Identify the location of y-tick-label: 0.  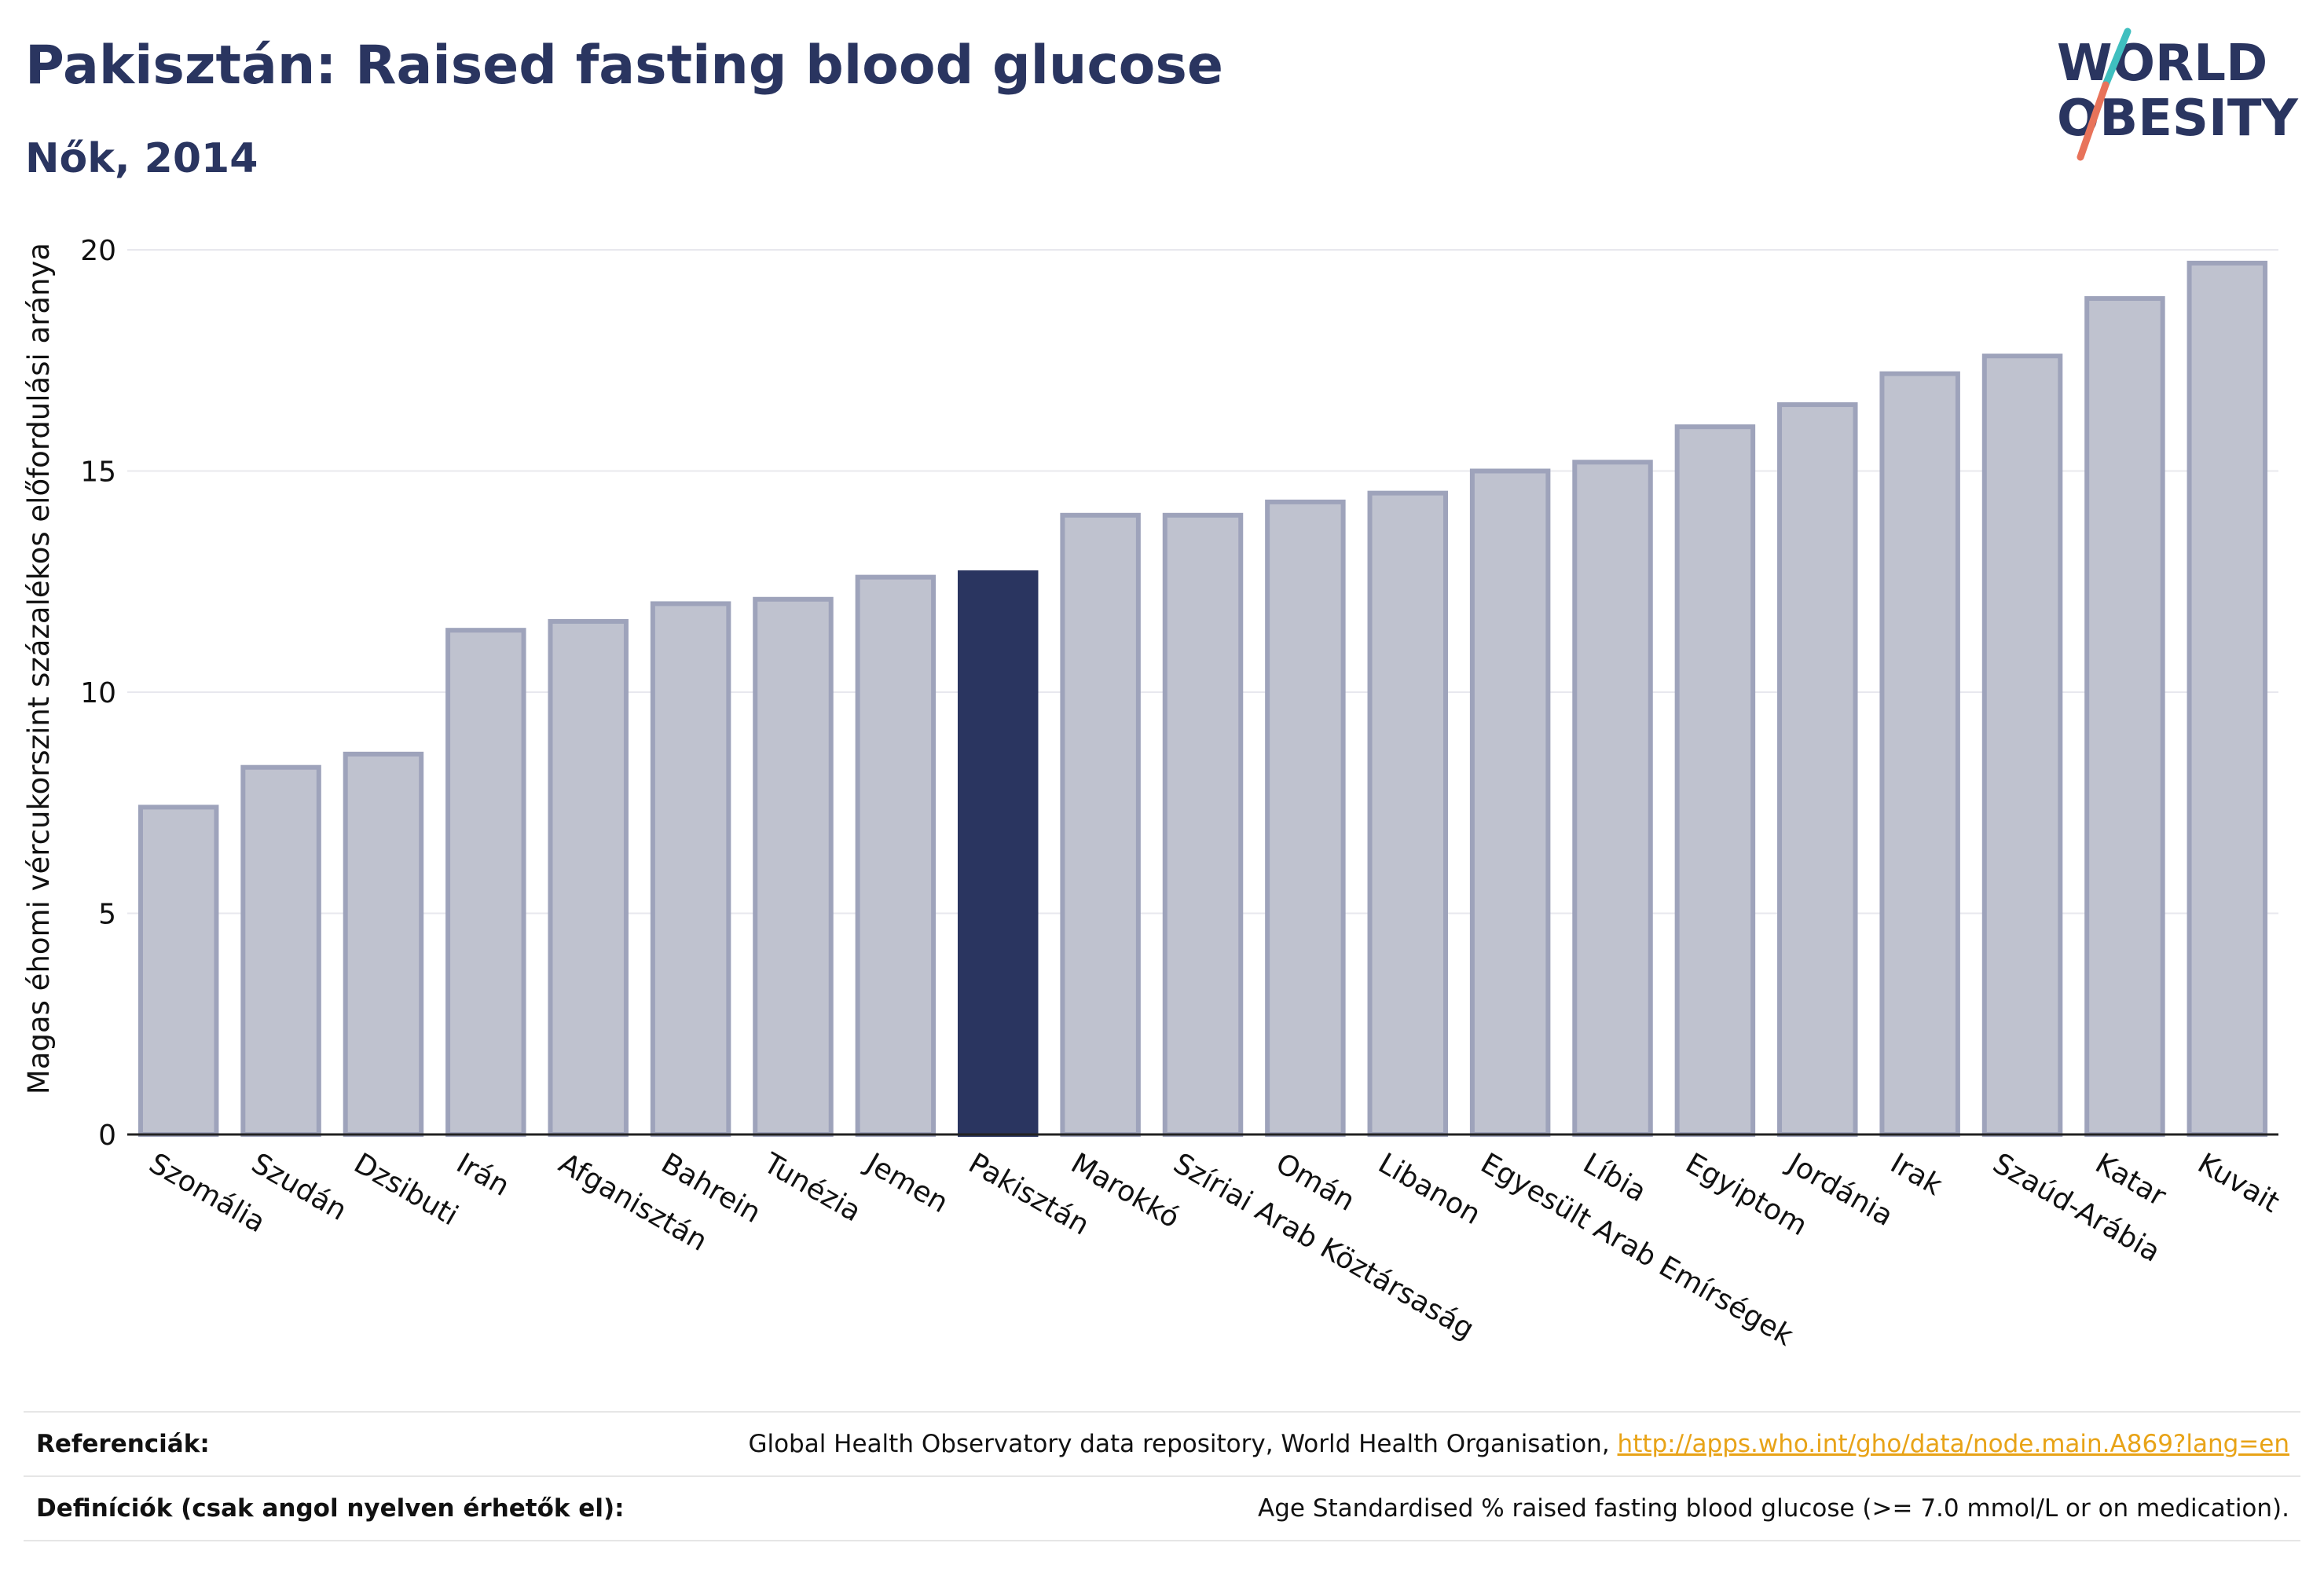
(107, 1136).